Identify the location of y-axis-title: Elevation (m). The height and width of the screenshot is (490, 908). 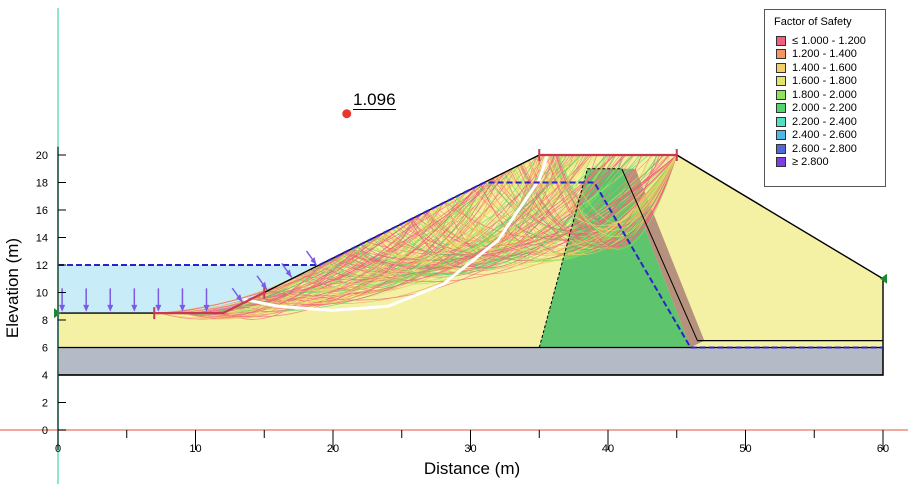
(12, 288).